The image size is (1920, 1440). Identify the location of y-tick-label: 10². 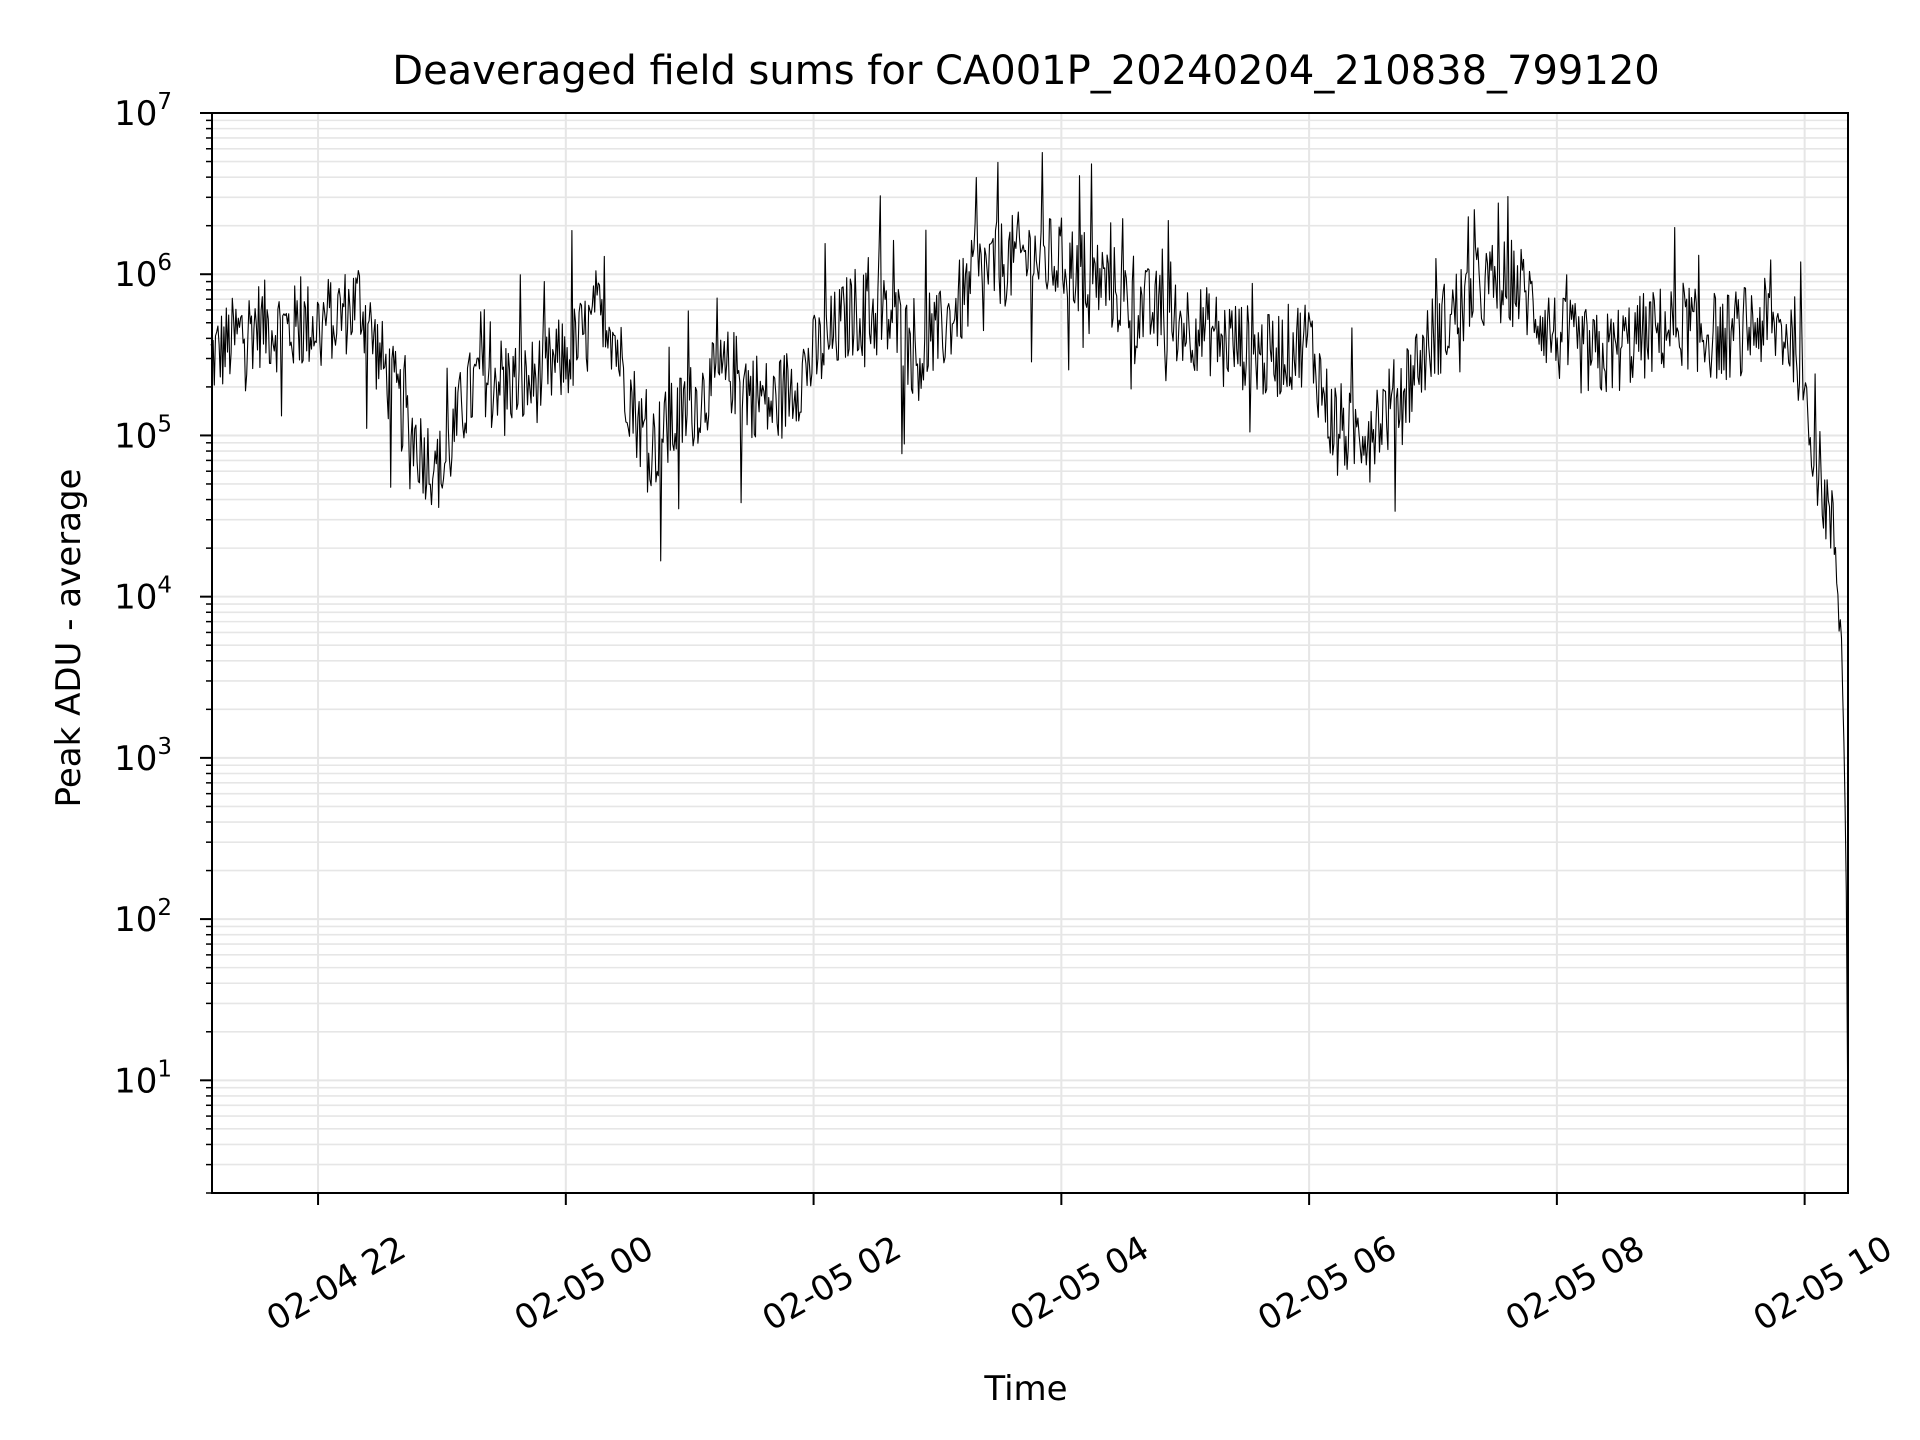
(143, 917).